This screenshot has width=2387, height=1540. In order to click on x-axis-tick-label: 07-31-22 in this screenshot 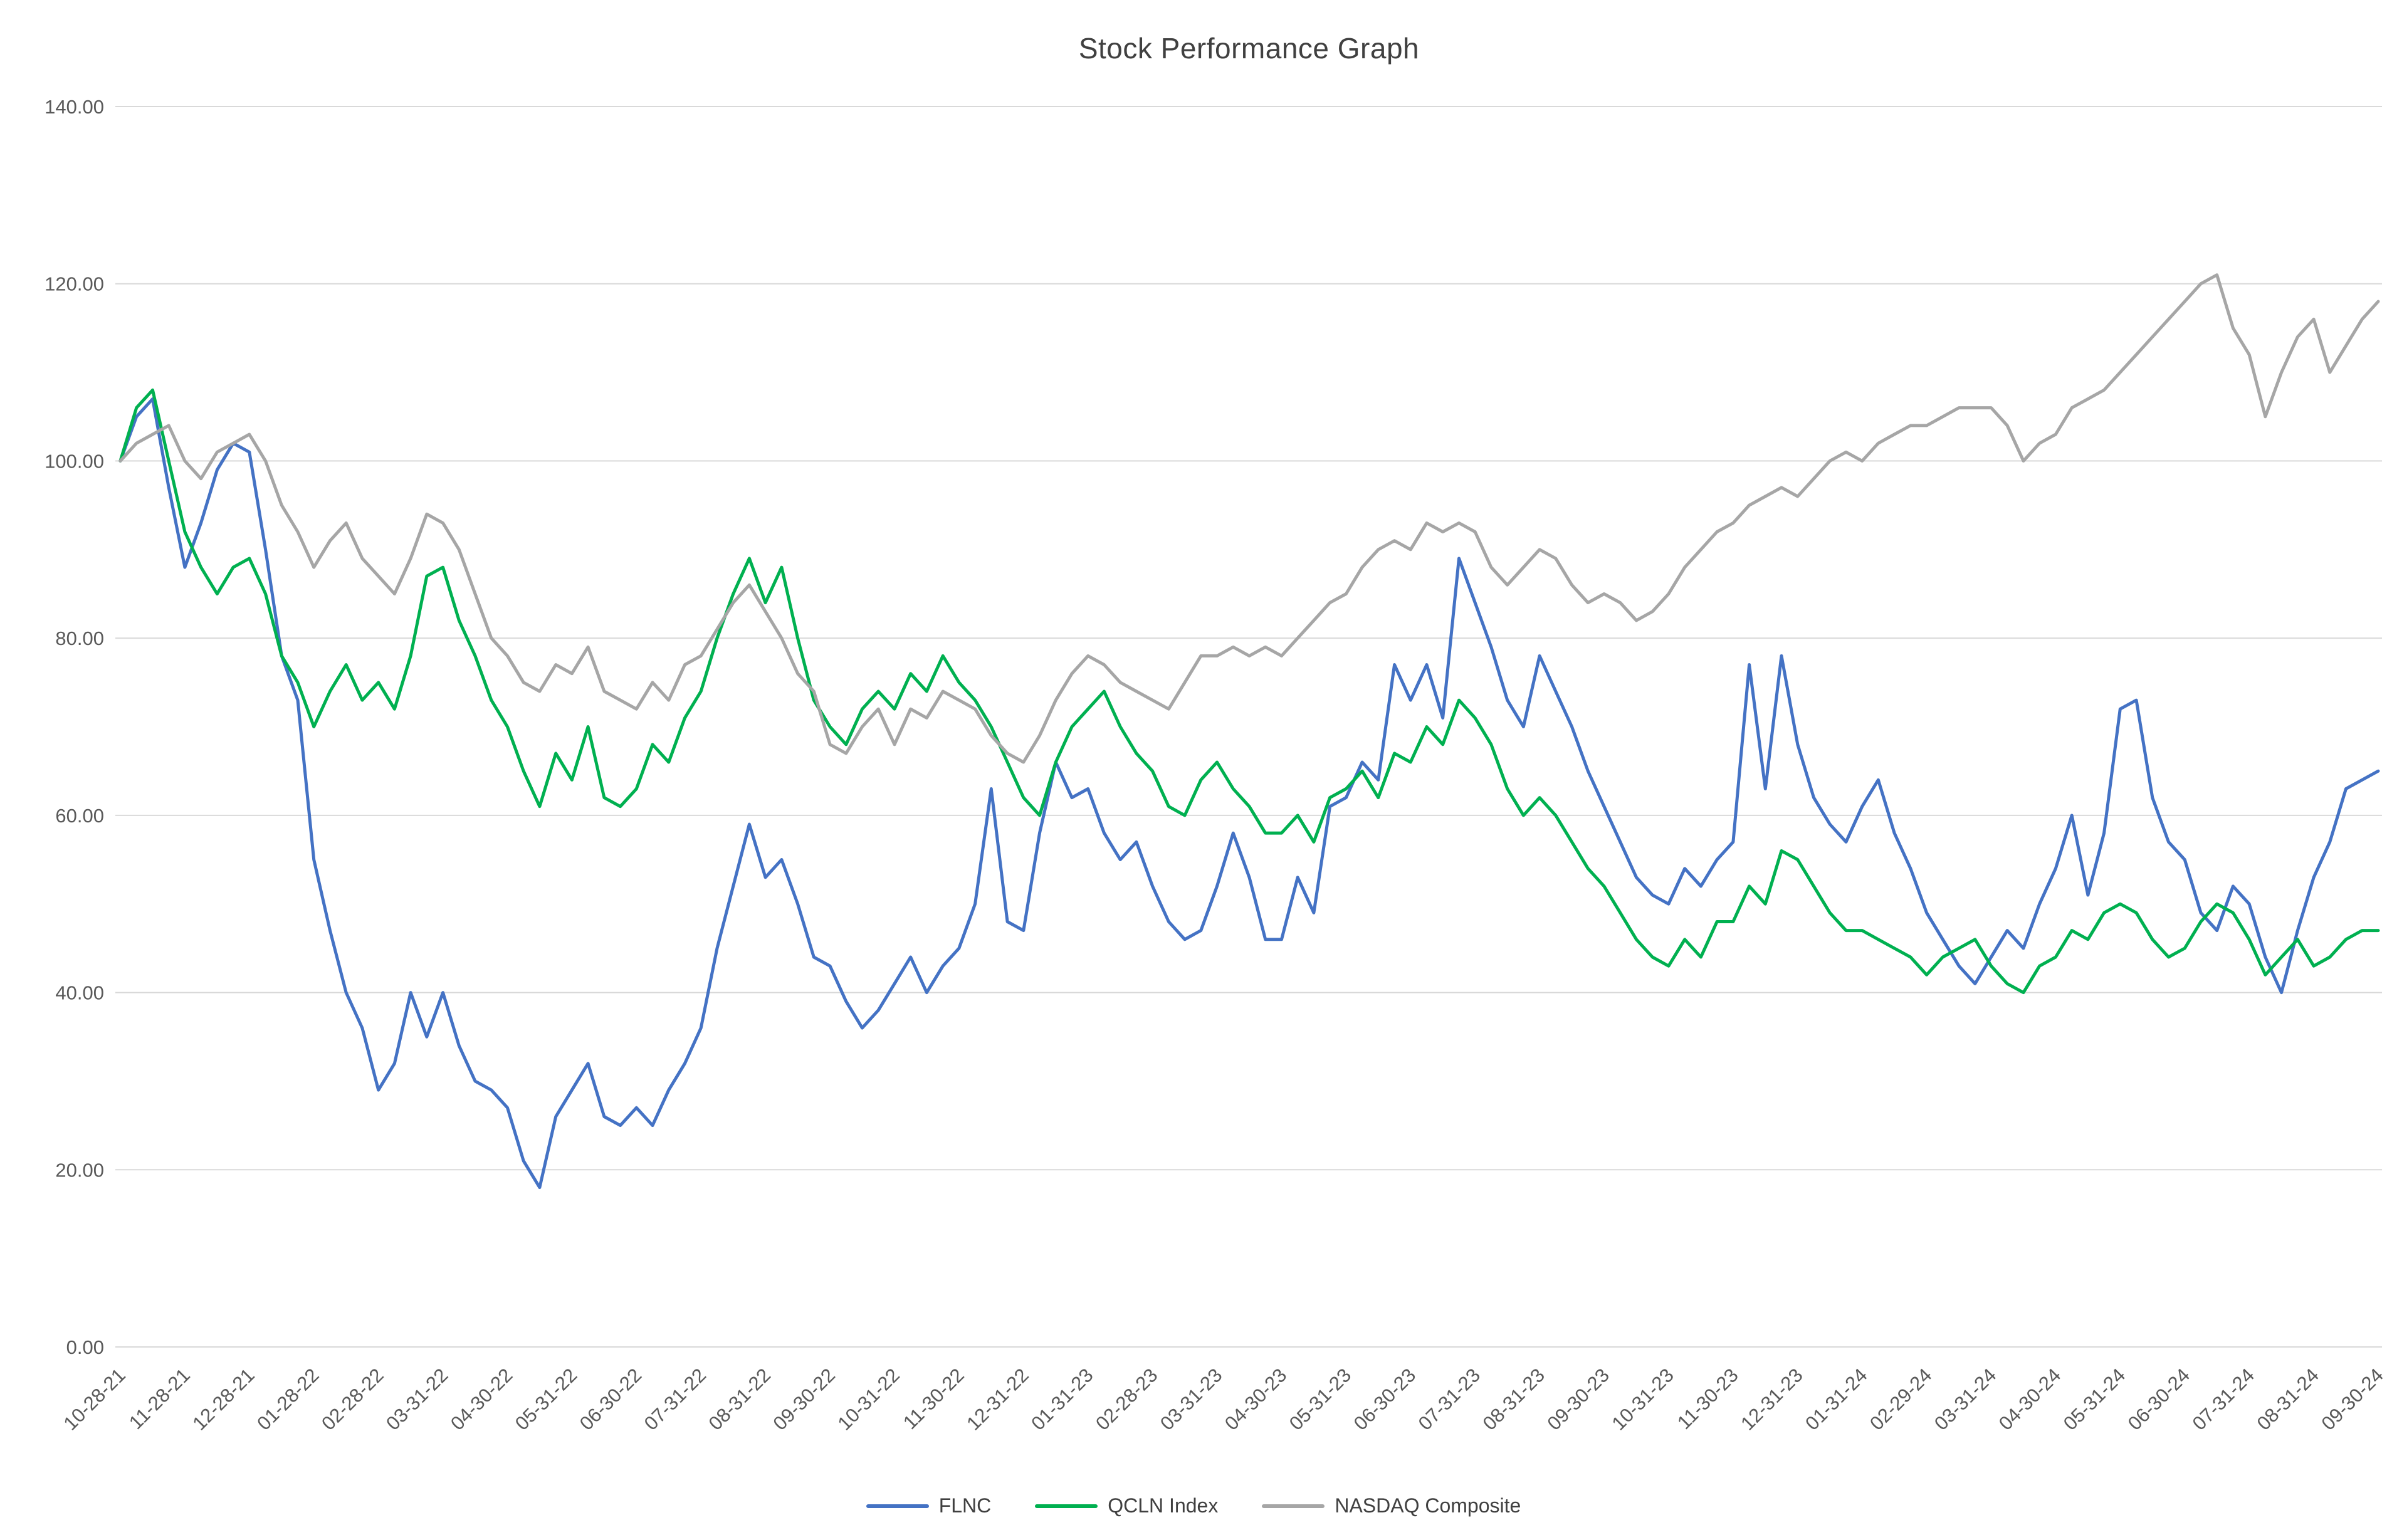, I will do `click(675, 1399)`.